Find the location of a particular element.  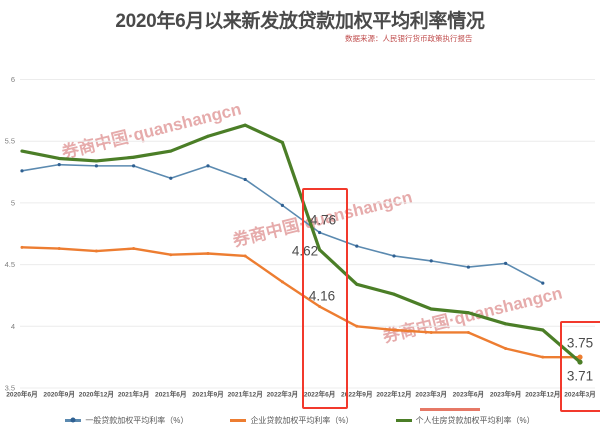

x-tick-label: 2024年3月 is located at coordinates (580, 394).